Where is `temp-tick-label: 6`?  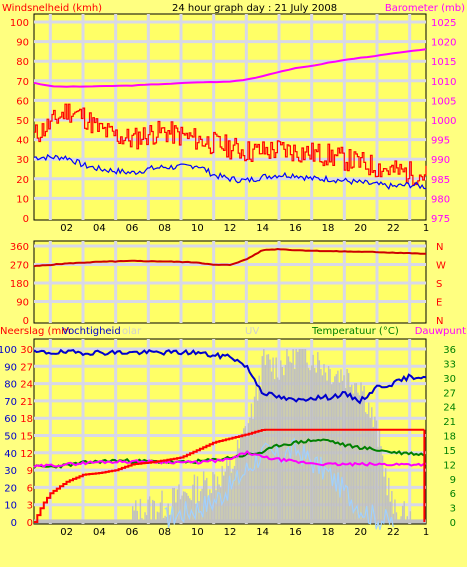 temp-tick-label: 6 is located at coordinates (453, 494).